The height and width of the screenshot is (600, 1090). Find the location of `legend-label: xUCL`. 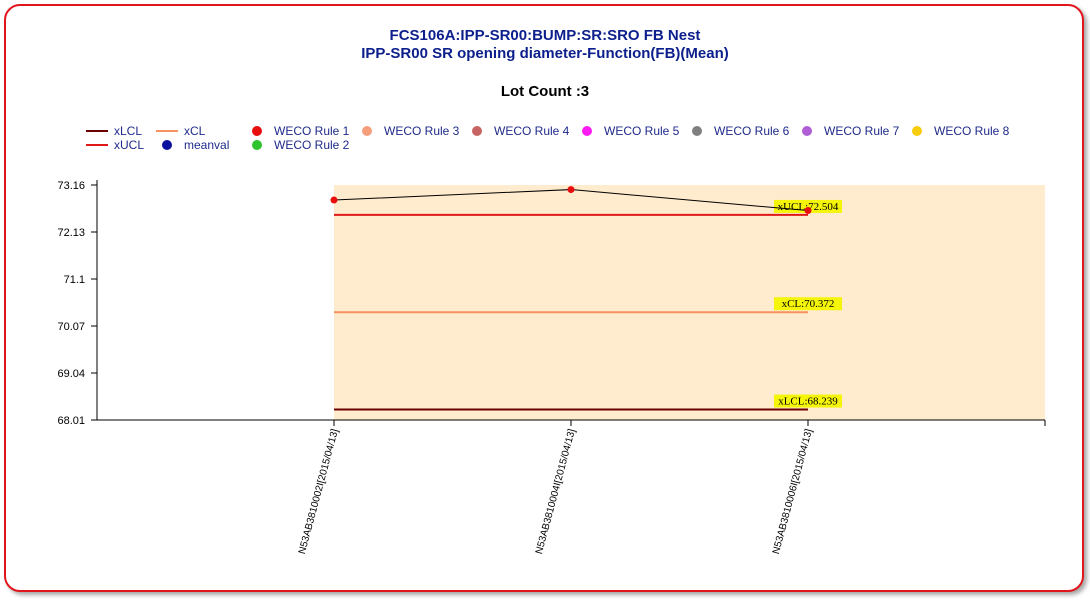

legend-label: xUCL is located at coordinates (129, 145).